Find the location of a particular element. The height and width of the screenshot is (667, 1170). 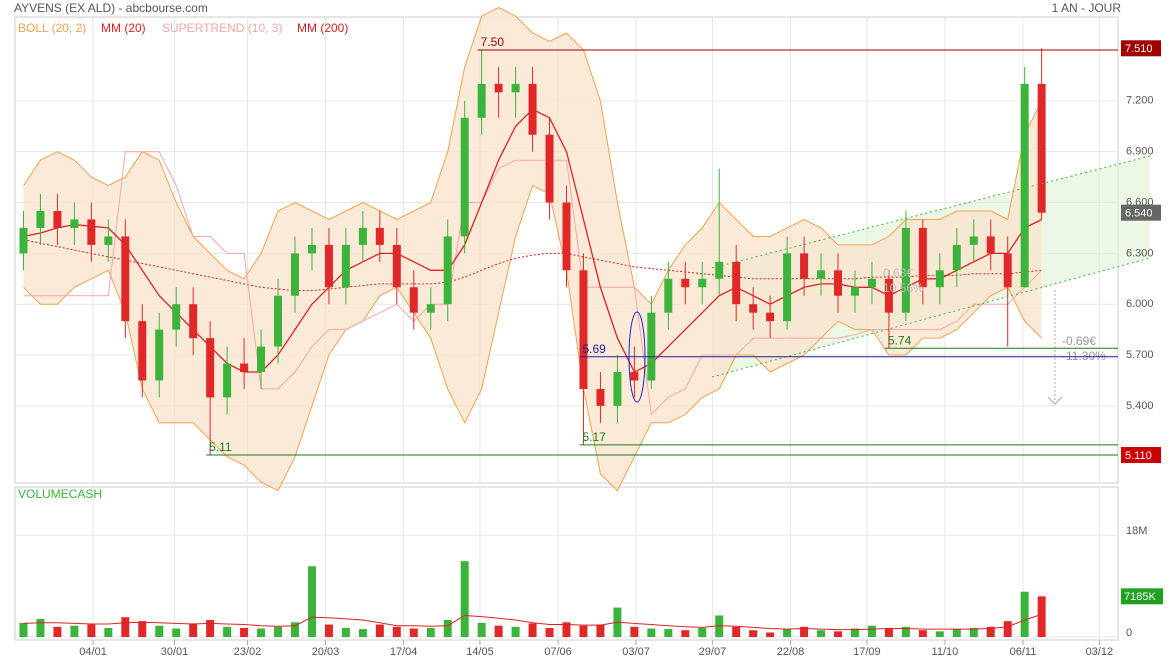

volume-title: VOLUMECASH is located at coordinates (60, 494).